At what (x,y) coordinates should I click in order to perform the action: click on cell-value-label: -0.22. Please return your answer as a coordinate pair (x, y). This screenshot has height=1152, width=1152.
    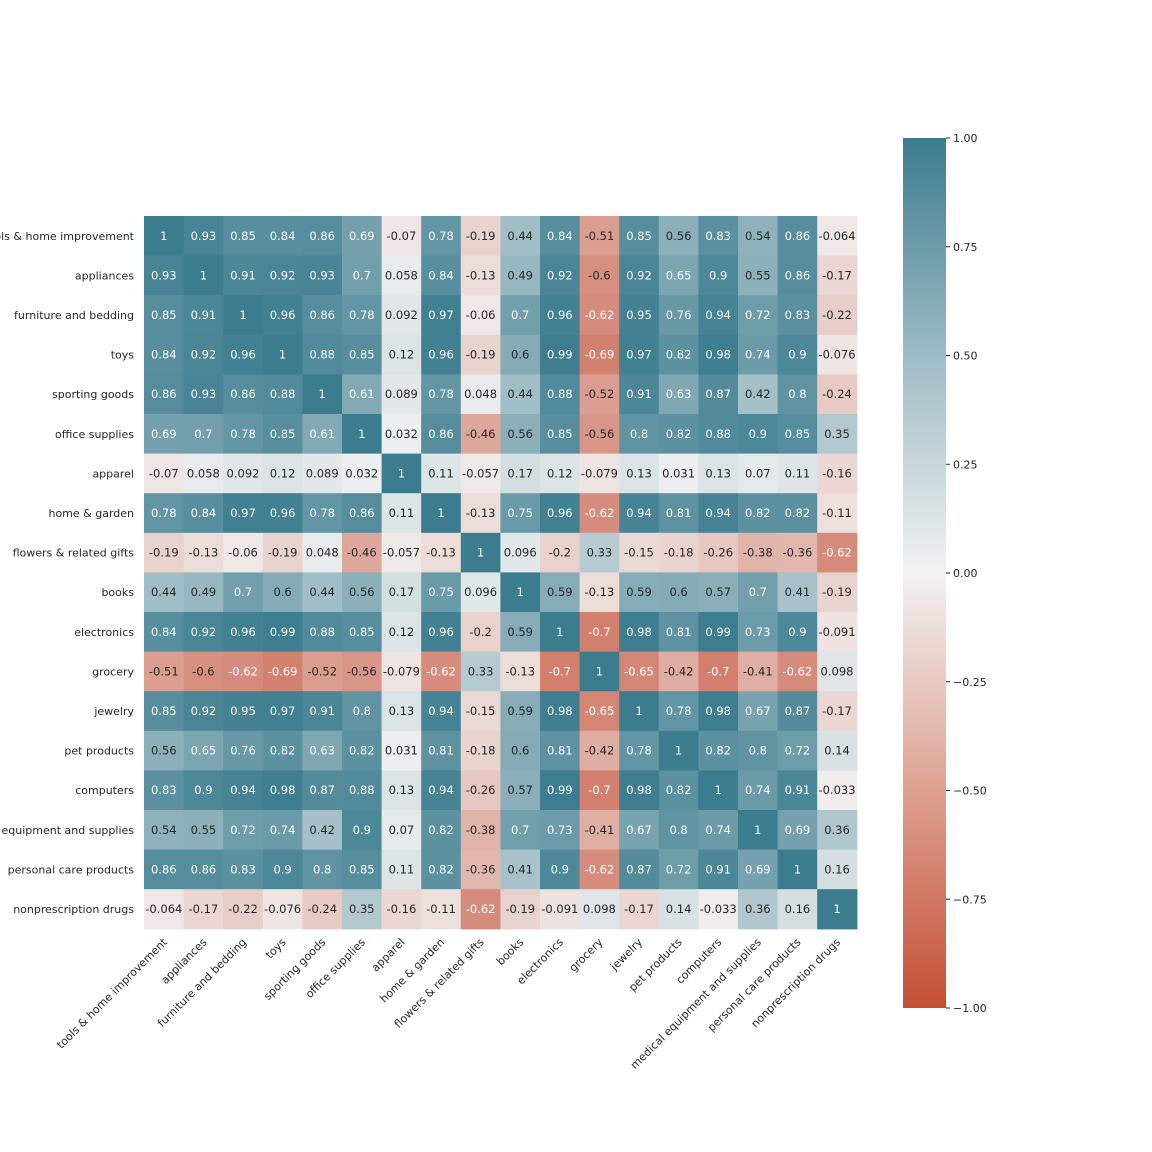
    Looking at the image, I should click on (837, 315).